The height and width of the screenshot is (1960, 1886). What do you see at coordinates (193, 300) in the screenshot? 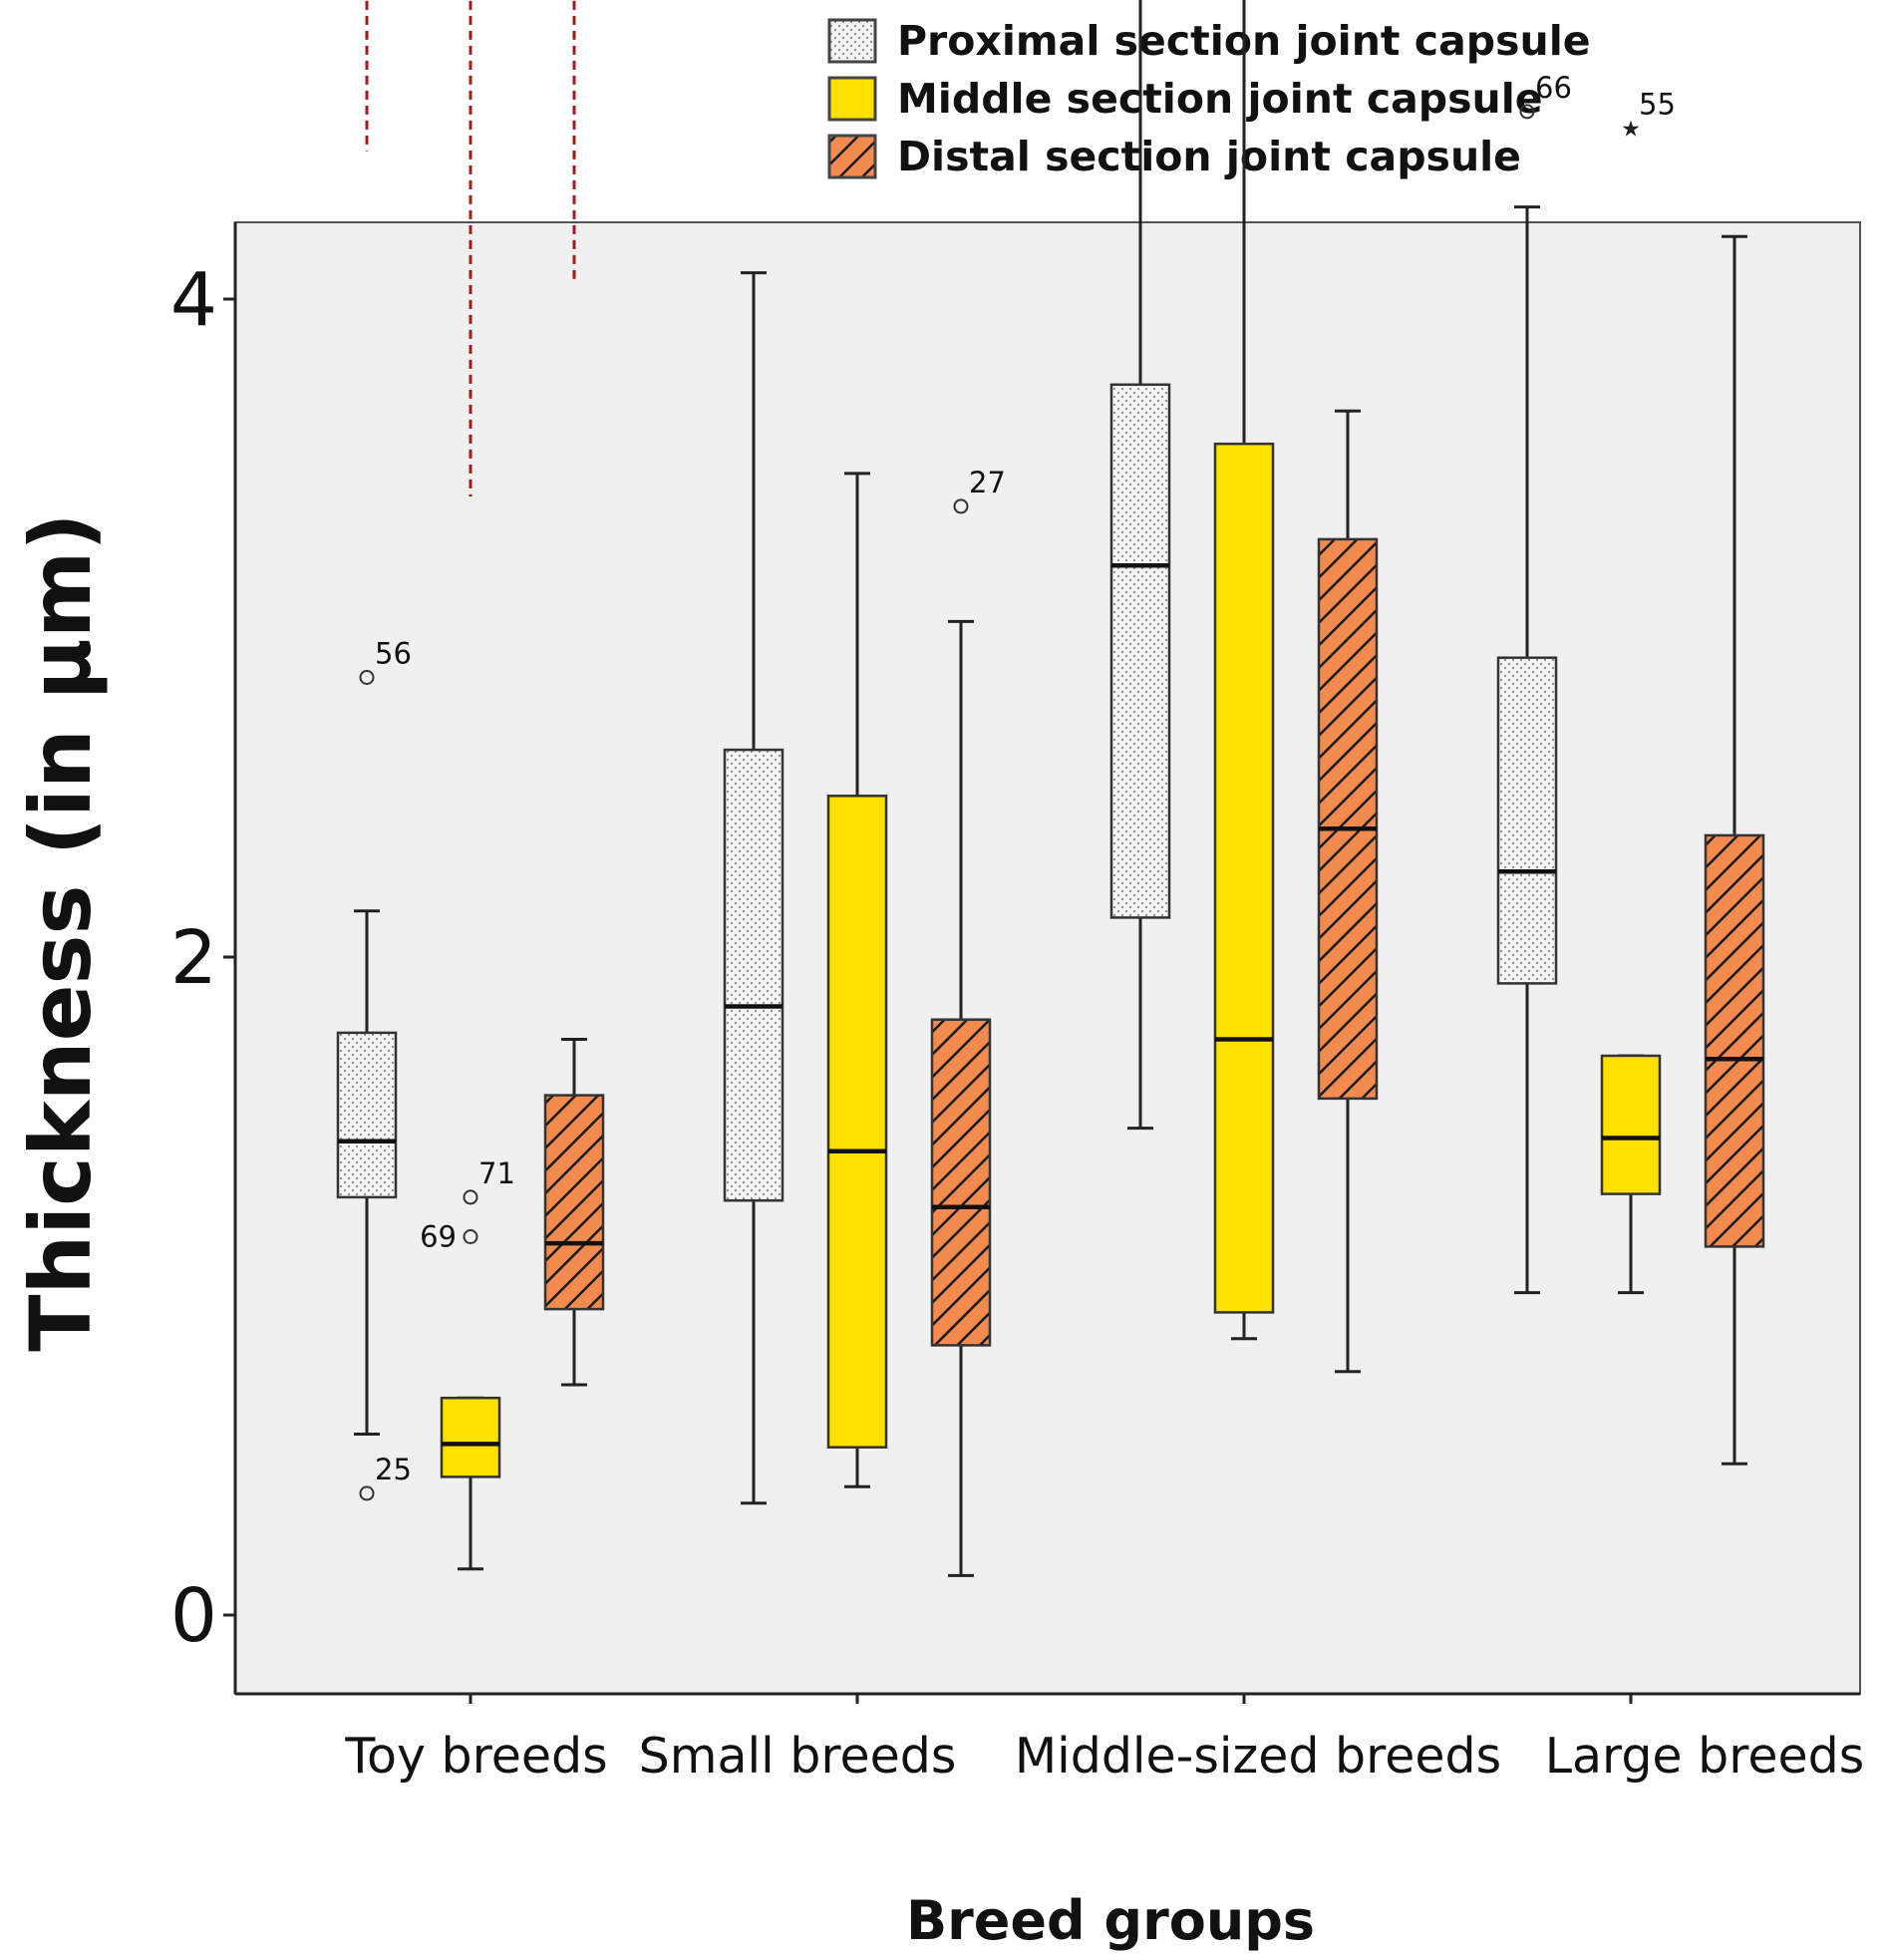
I see `y-tick-label: 4` at bounding box center [193, 300].